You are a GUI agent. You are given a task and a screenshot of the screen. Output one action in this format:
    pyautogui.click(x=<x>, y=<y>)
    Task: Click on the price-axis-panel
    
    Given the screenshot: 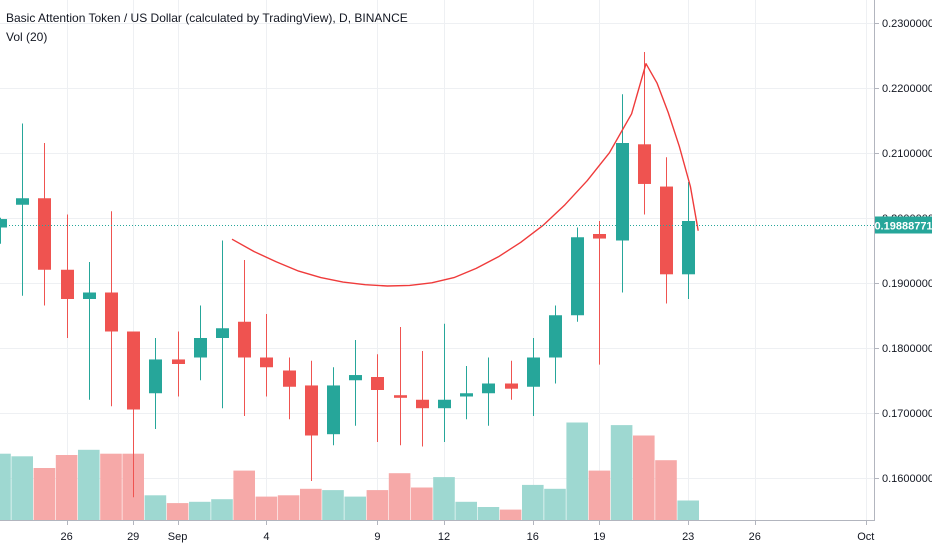 What is the action you would take?
    pyautogui.click(x=903, y=275)
    